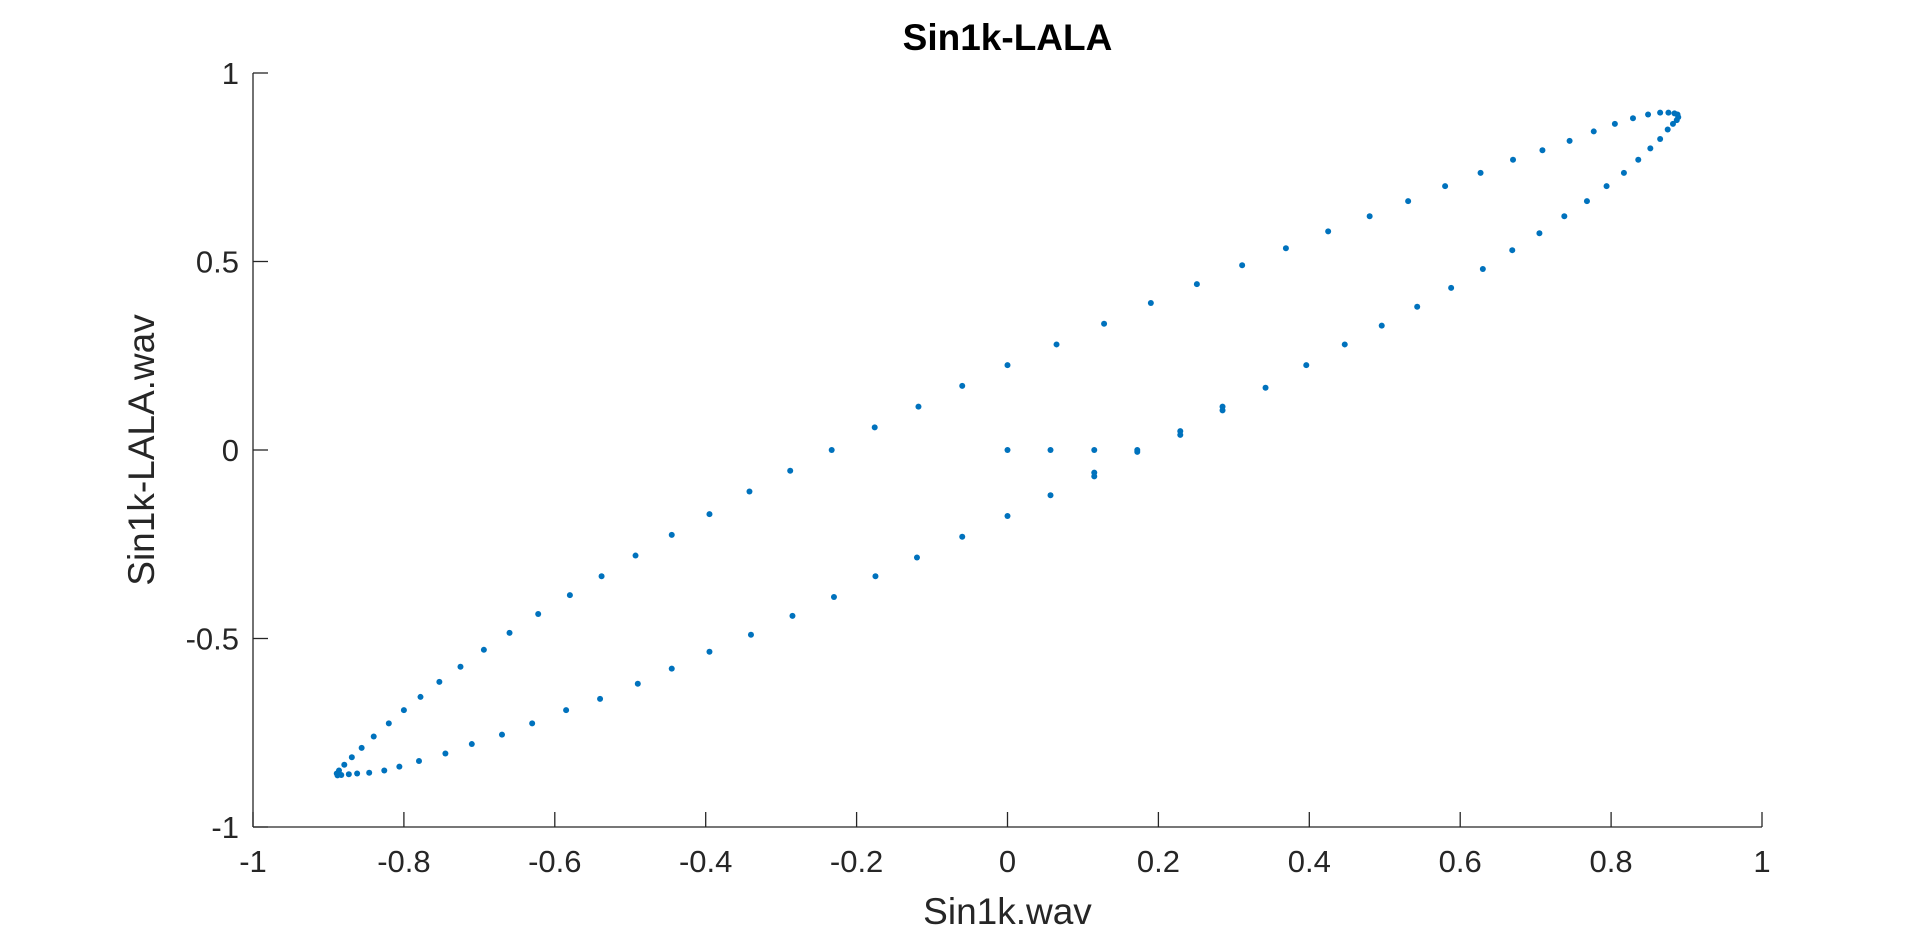 This screenshot has width=1920, height=936. I want to click on x-axis-label: Sin1k.wav, so click(1007, 911).